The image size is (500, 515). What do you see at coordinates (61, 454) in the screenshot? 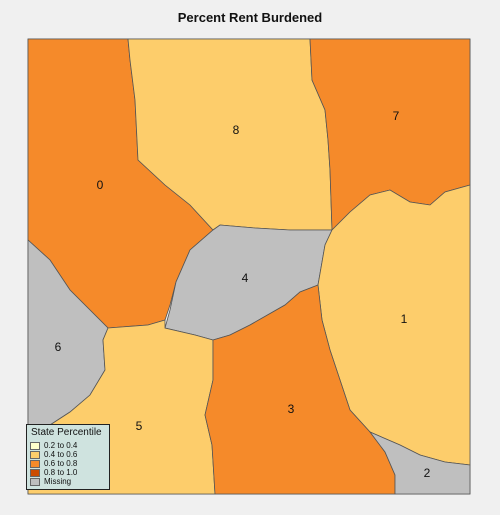
I see `legend-label-1: 0.4 to 0.6` at bounding box center [61, 454].